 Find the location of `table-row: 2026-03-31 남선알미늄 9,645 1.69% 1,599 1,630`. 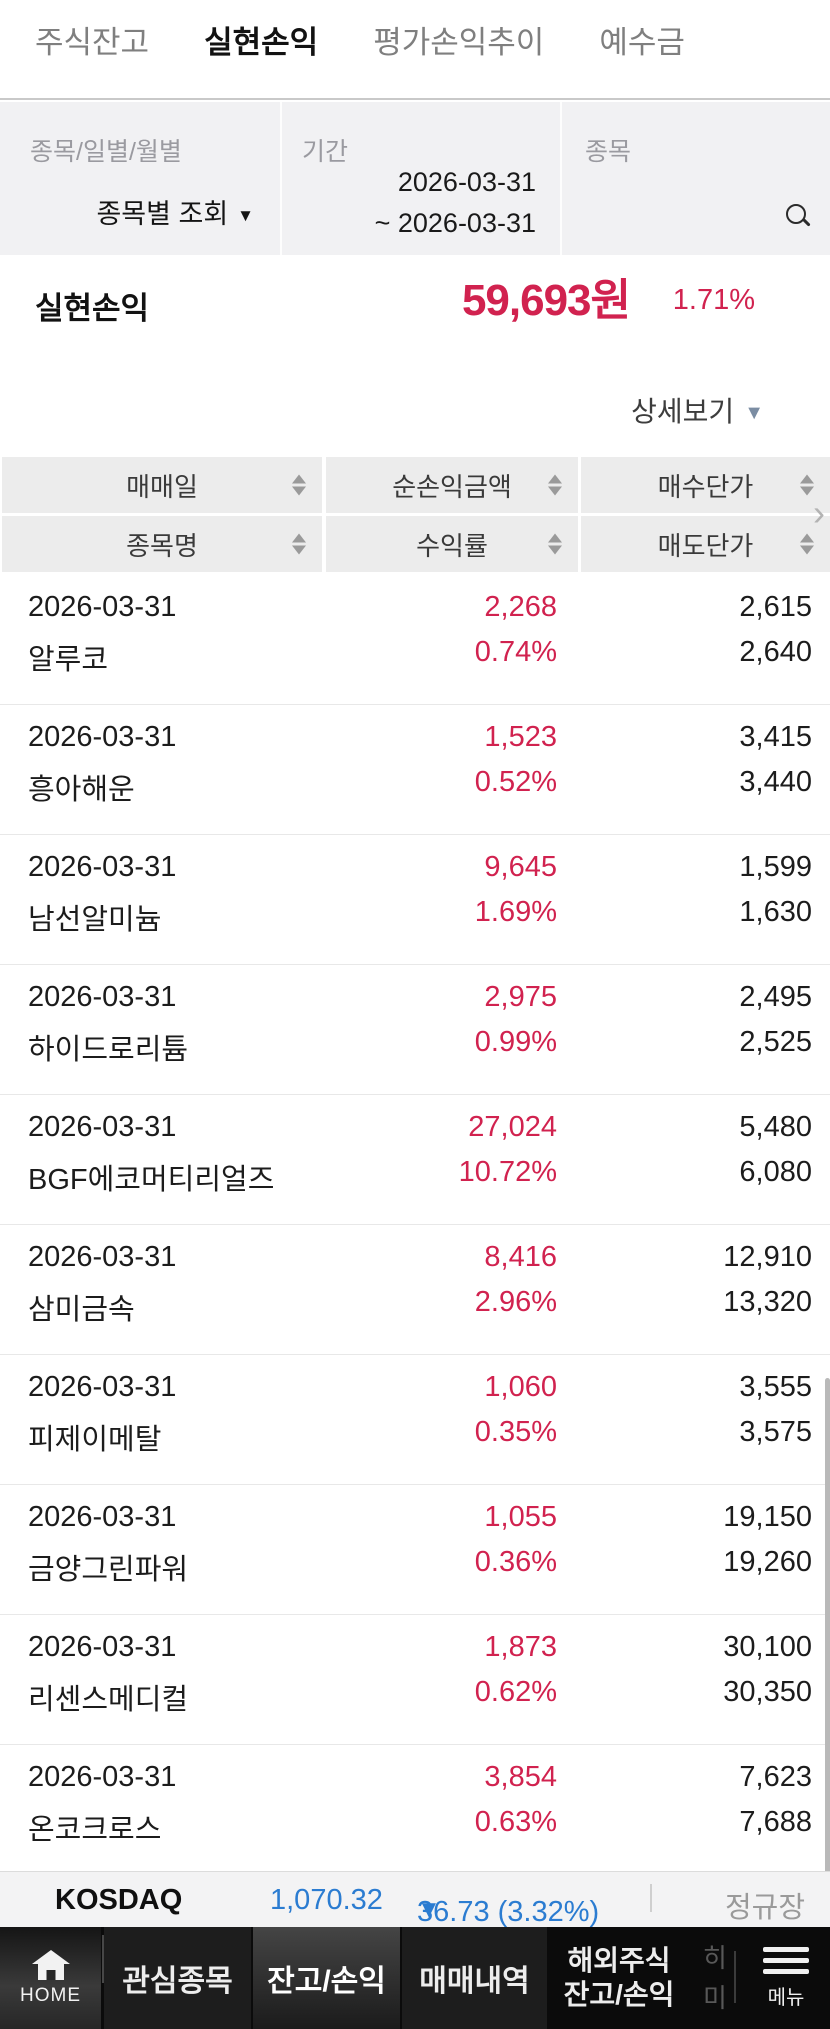

table-row: 2026-03-31 남선알미늄 9,645 1.69% 1,599 1,630 is located at coordinates (415, 900).